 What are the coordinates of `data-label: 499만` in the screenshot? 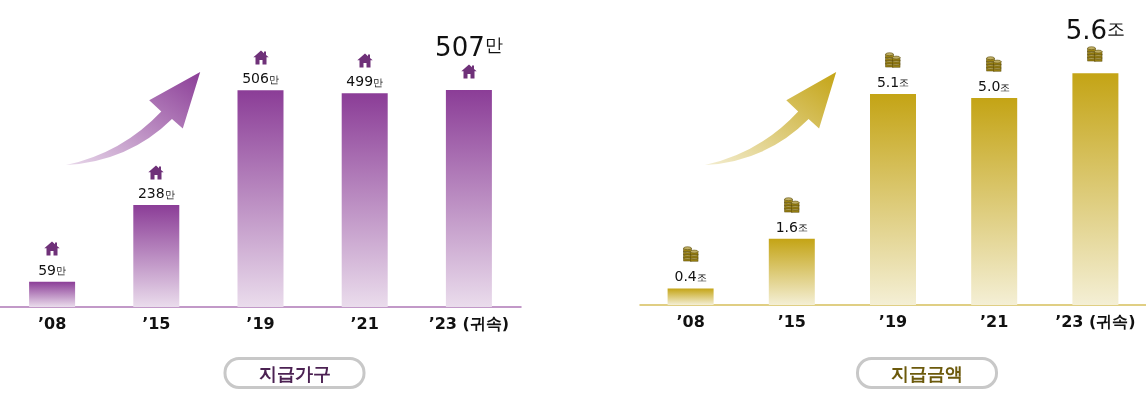 It's located at (365, 81).